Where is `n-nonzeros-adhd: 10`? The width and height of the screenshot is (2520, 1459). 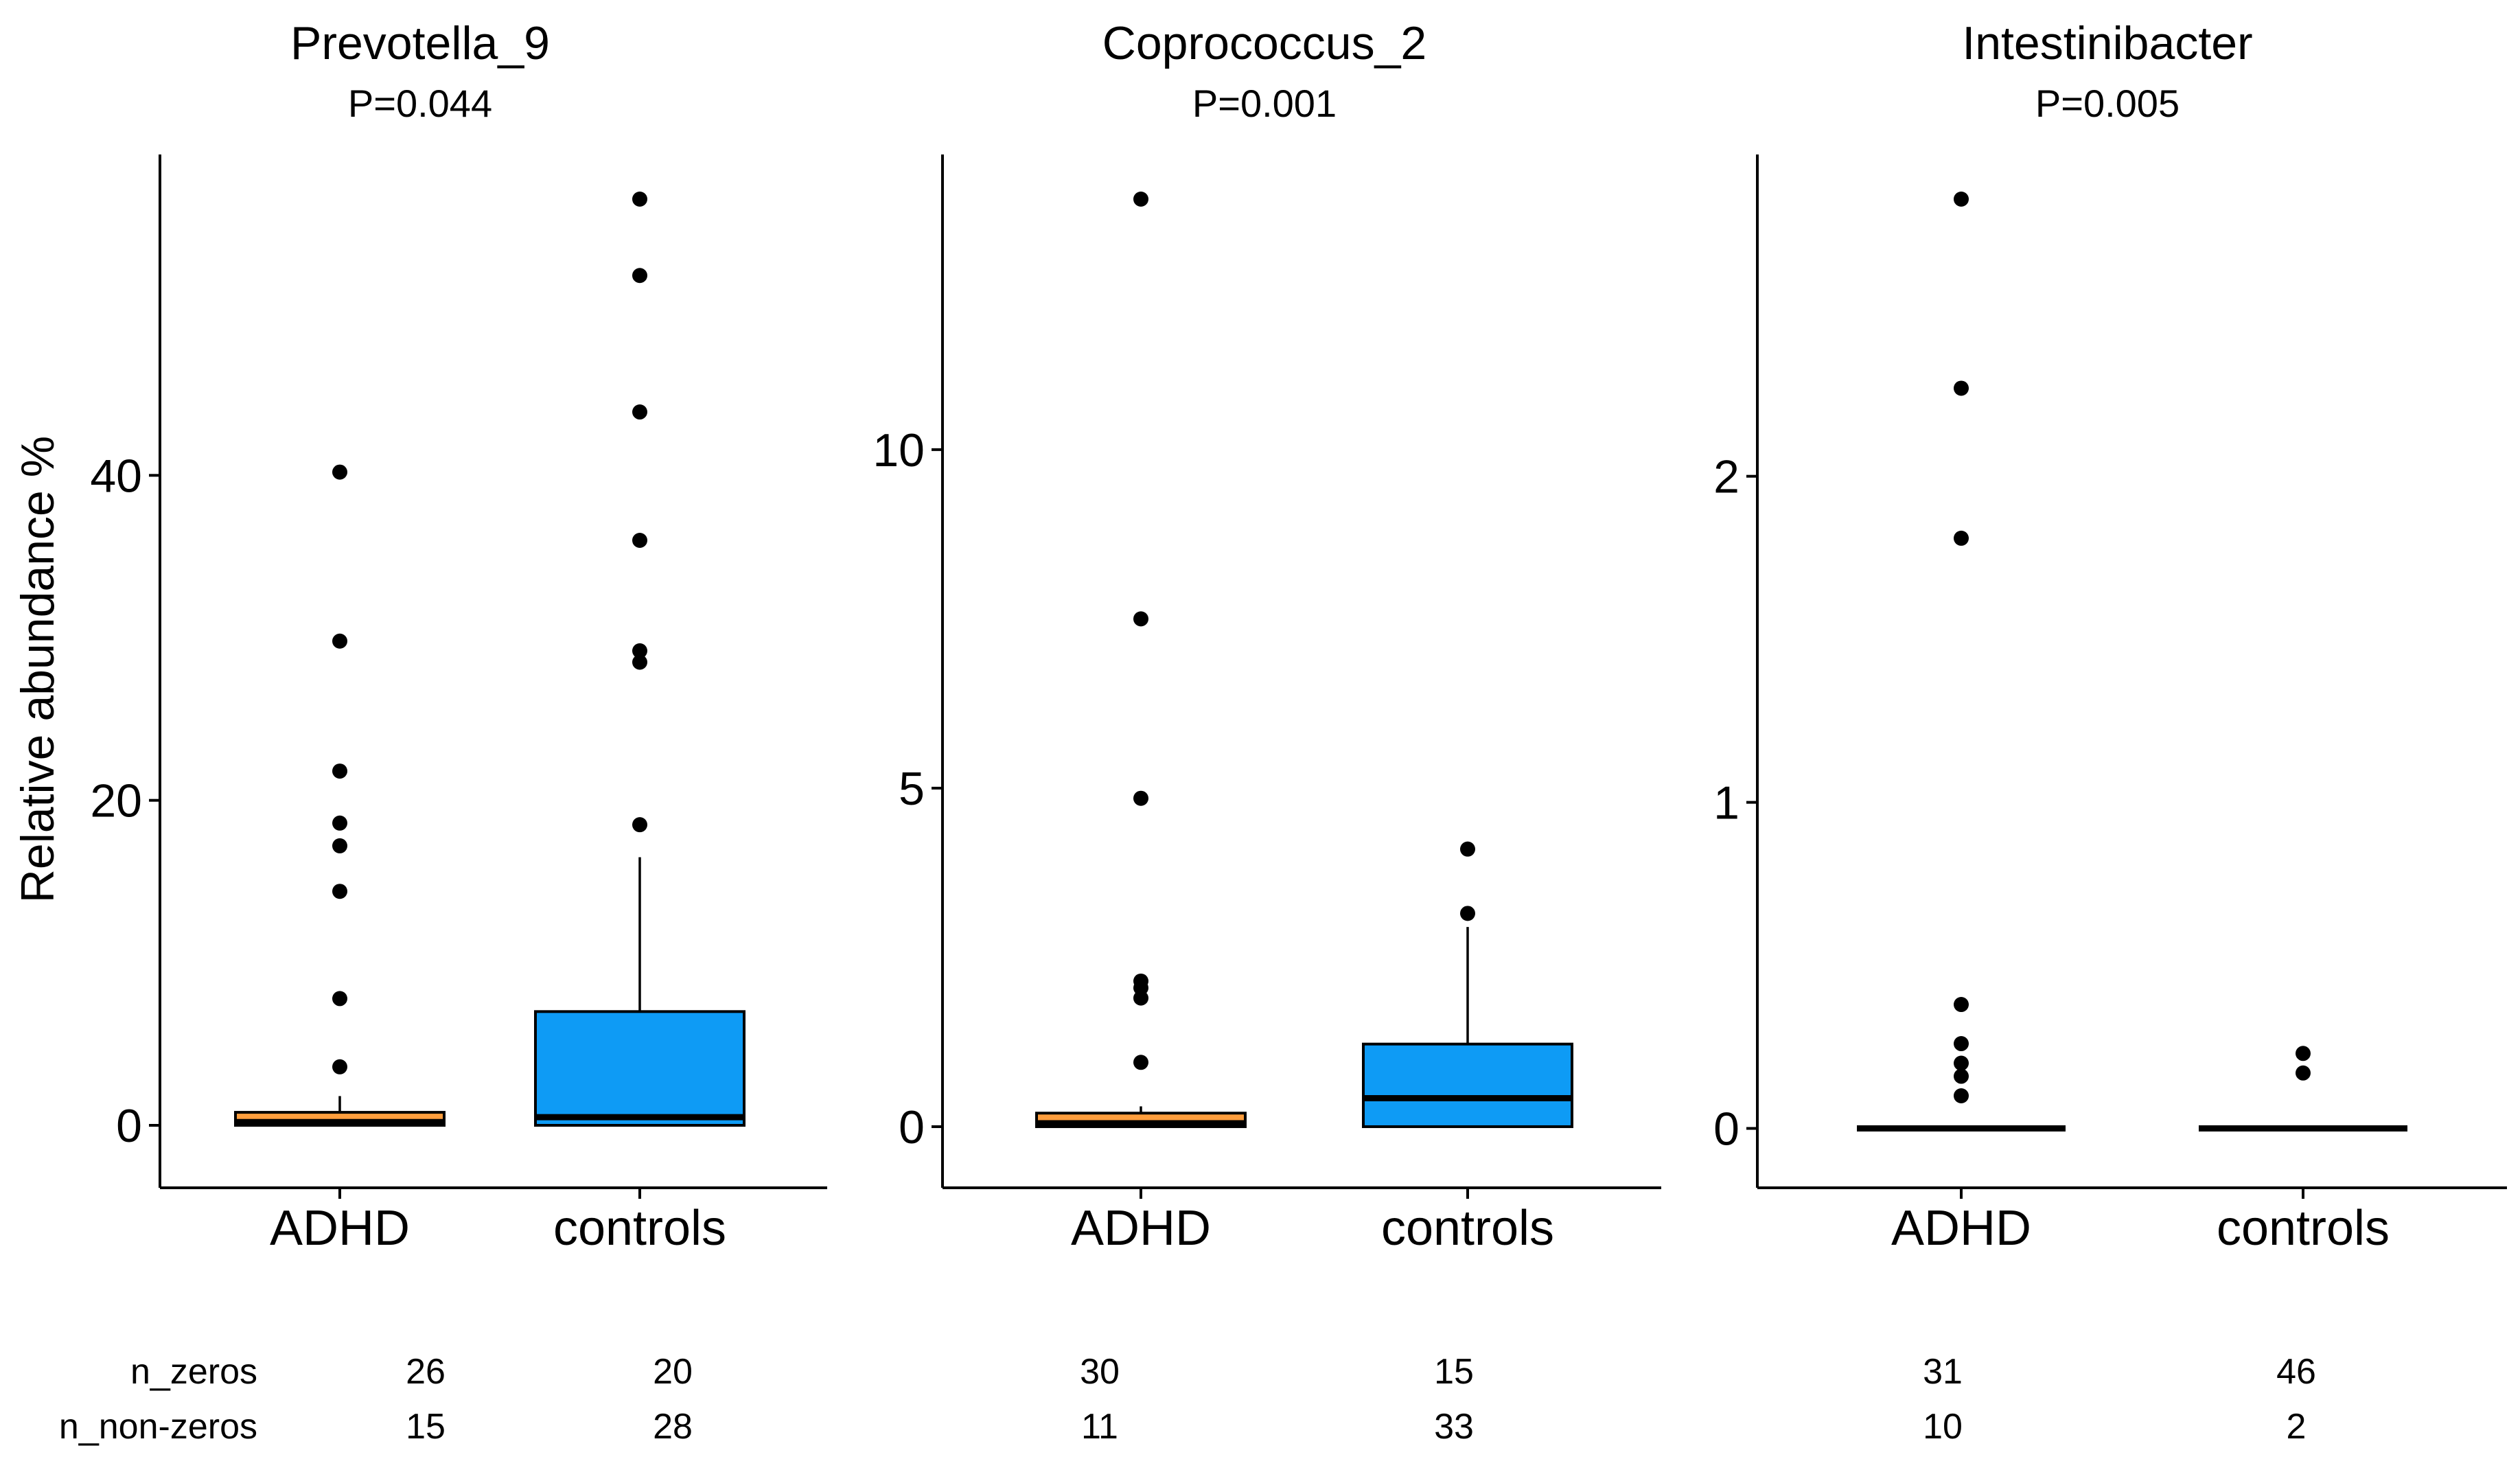
n-nonzeros-adhd: 10 is located at coordinates (1943, 1427).